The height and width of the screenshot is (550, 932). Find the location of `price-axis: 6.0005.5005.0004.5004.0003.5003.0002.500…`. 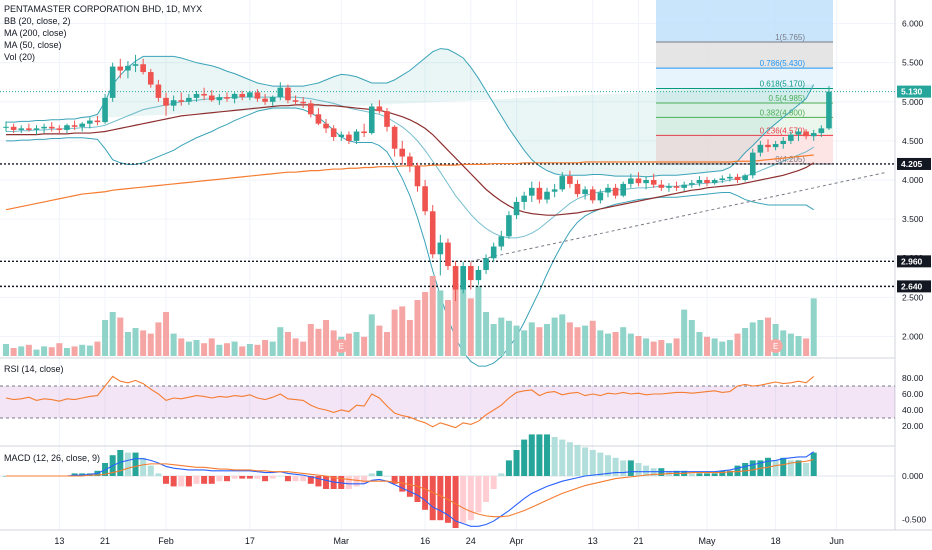

price-axis: 6.0005.5005.0004.5004.0003.5003.0002.500… is located at coordinates (914, 272).